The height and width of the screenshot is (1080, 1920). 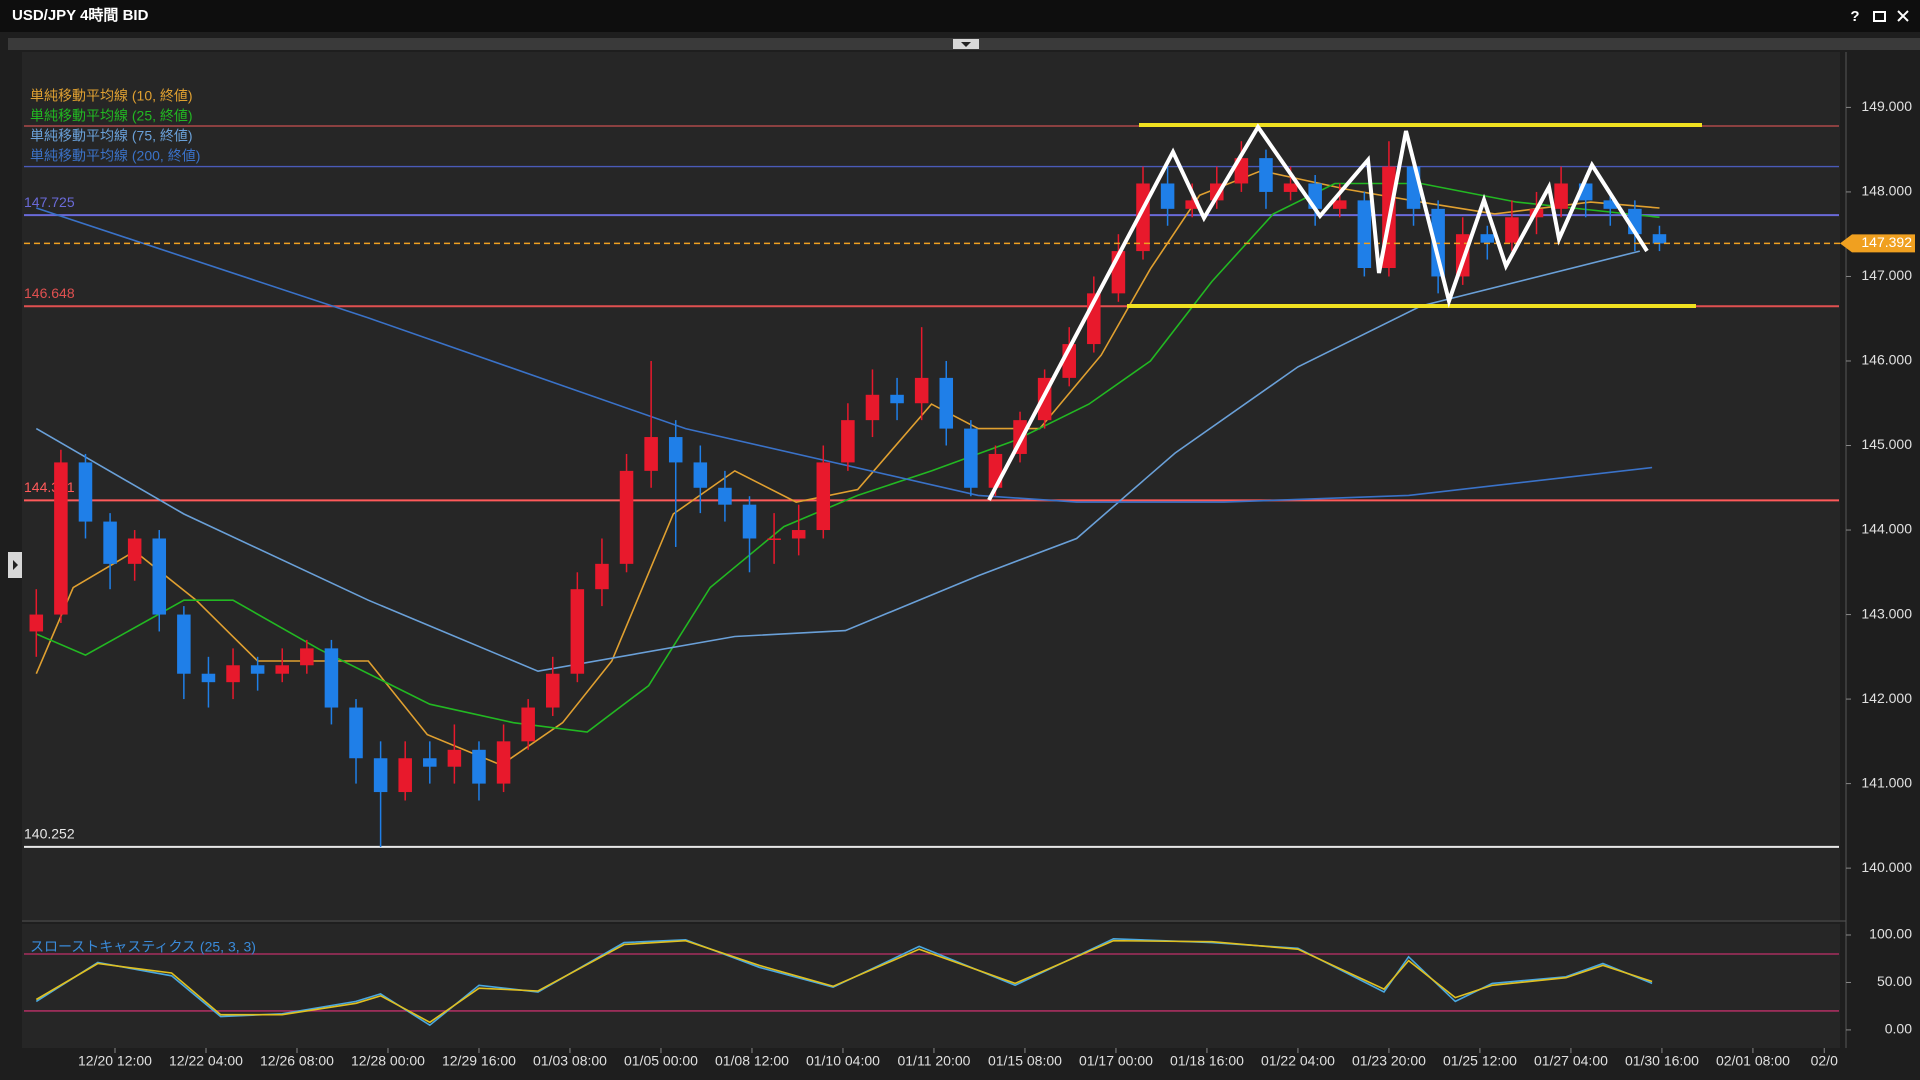 What do you see at coordinates (388, 1061) in the screenshot?
I see `x-tick-label: 12/28 00:00` at bounding box center [388, 1061].